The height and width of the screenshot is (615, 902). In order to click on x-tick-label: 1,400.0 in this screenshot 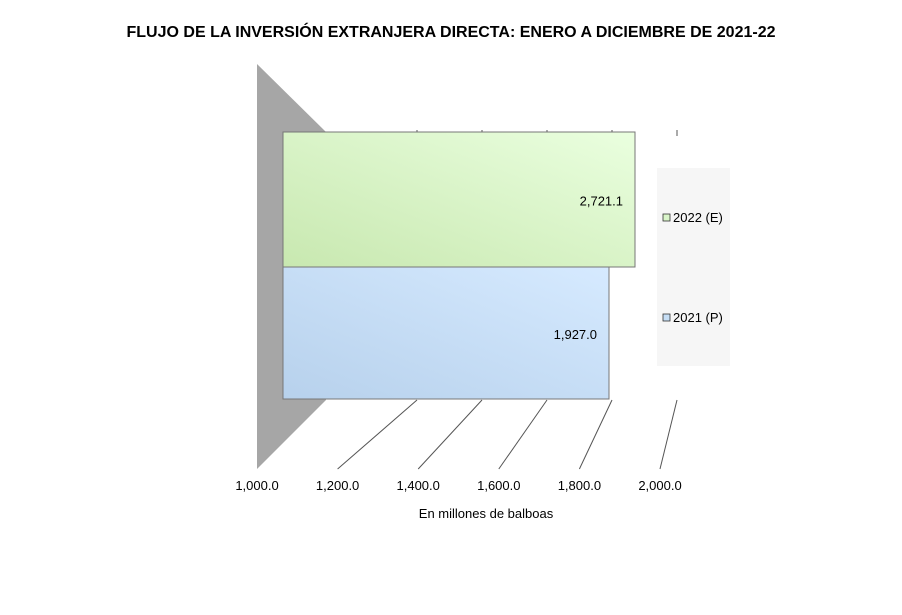, I will do `click(418, 485)`.